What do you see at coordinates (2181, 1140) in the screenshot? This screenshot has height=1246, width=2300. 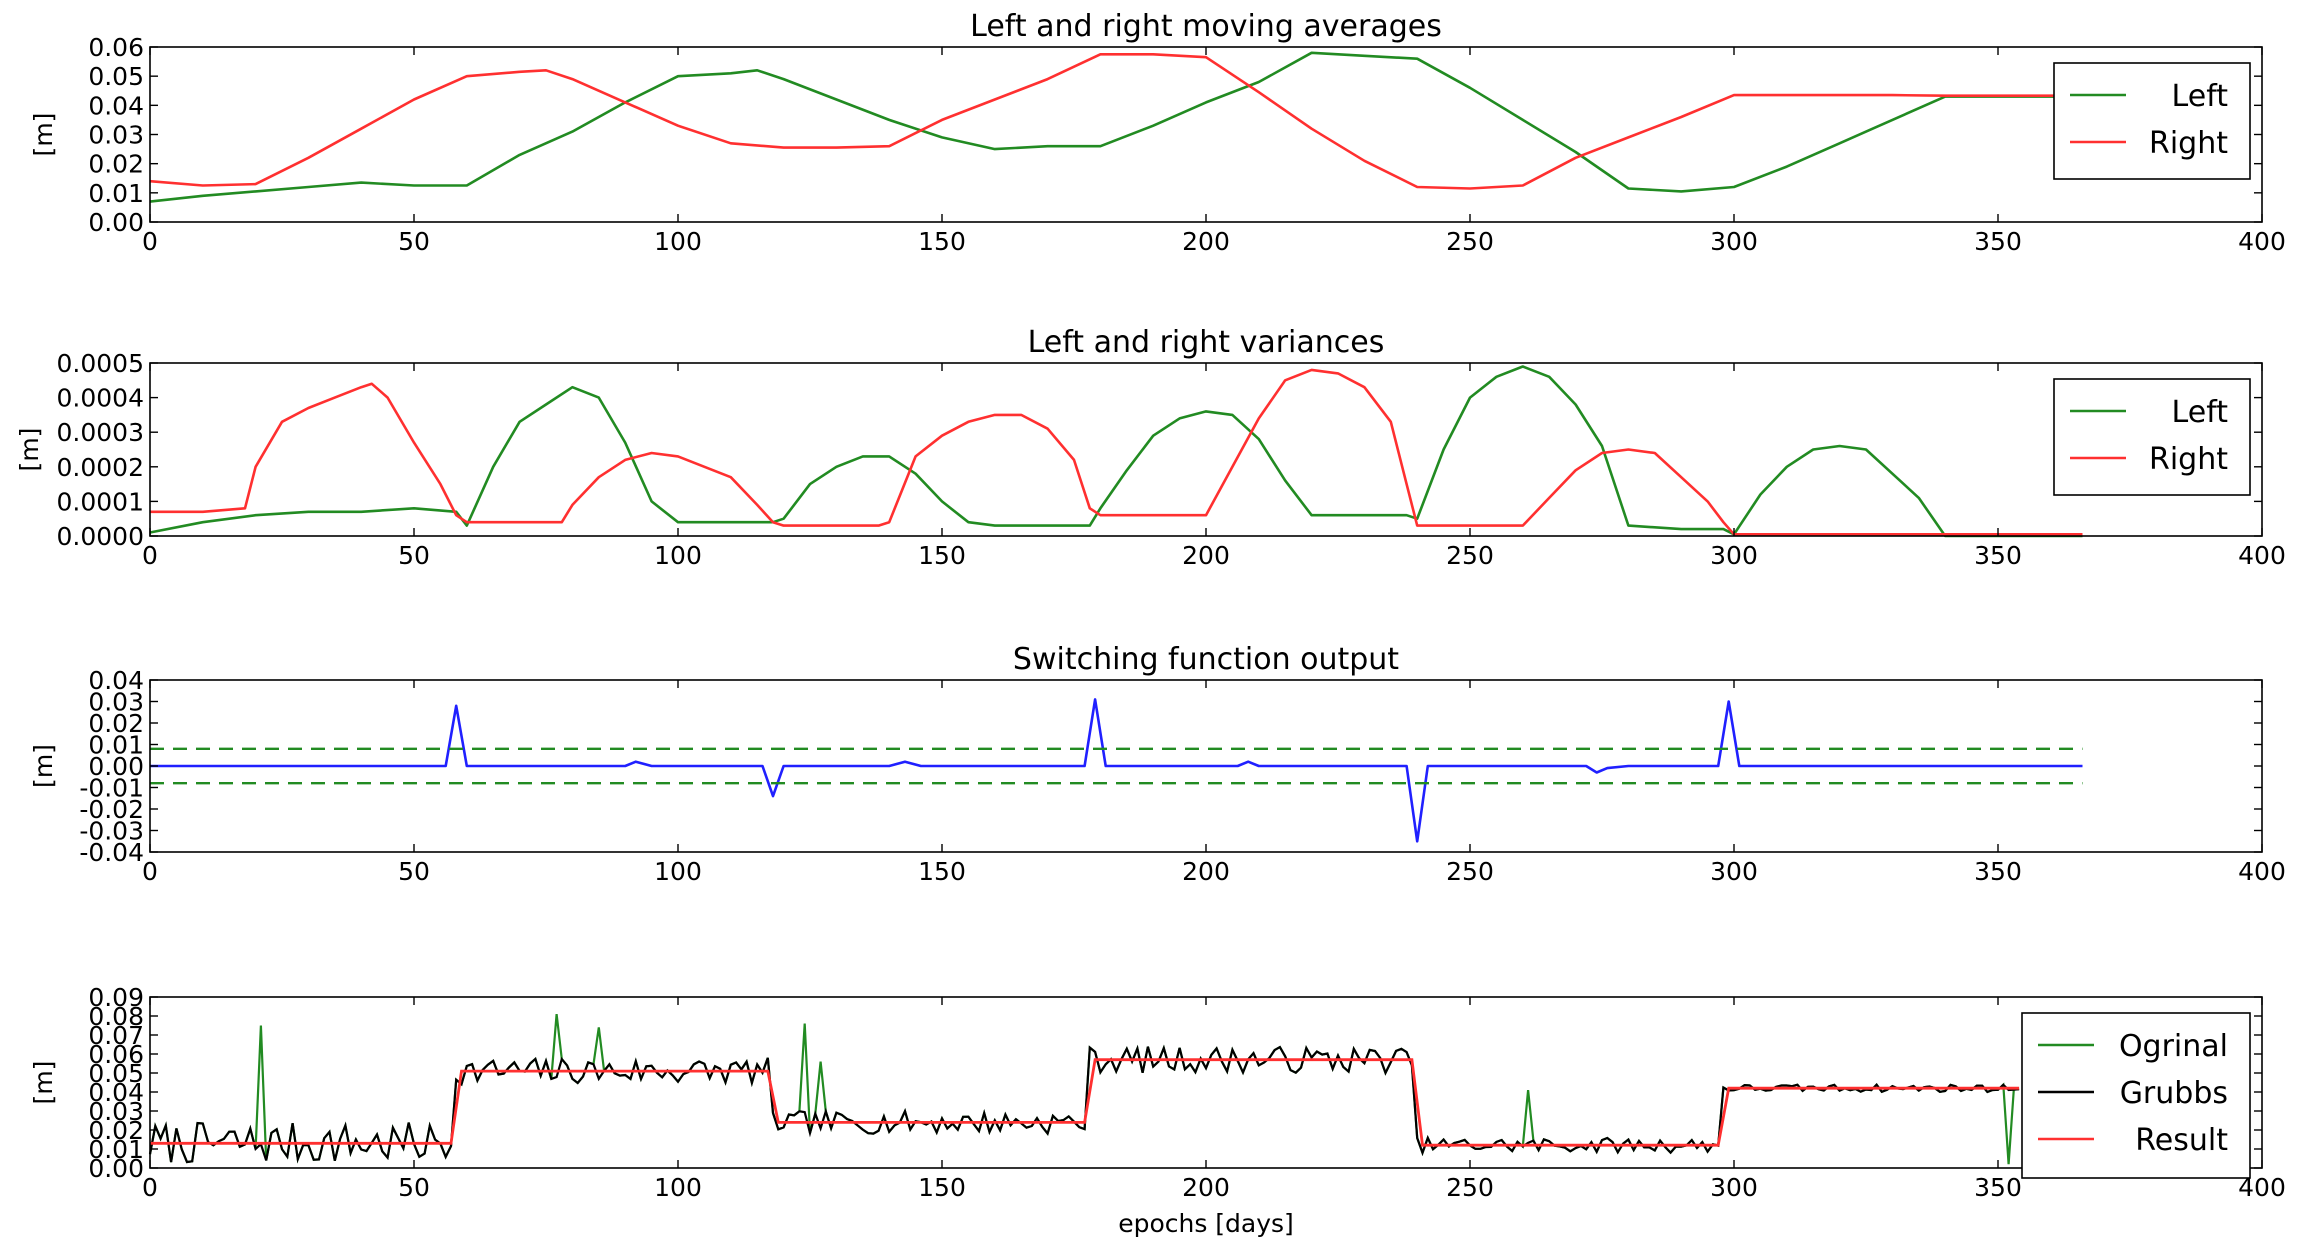 I see `legend-label-result: Result` at bounding box center [2181, 1140].